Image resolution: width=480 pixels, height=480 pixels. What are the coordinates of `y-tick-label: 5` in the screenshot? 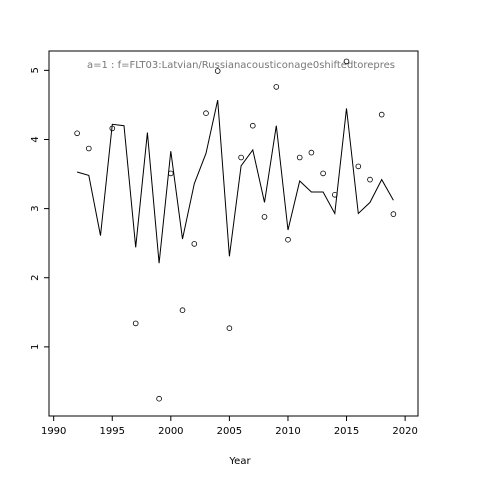 It's located at (35, 70).